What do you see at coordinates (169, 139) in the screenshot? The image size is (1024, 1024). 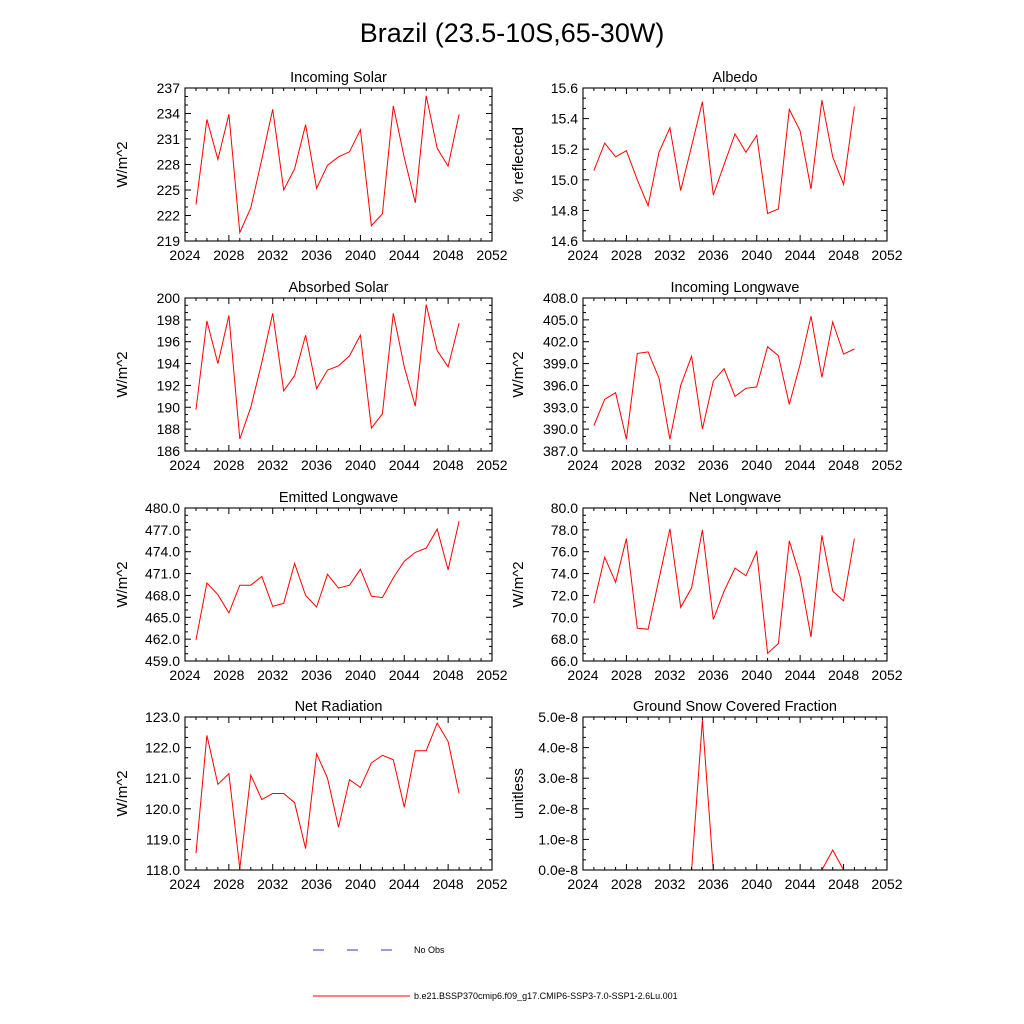 I see `y-tick-label: 231` at bounding box center [169, 139].